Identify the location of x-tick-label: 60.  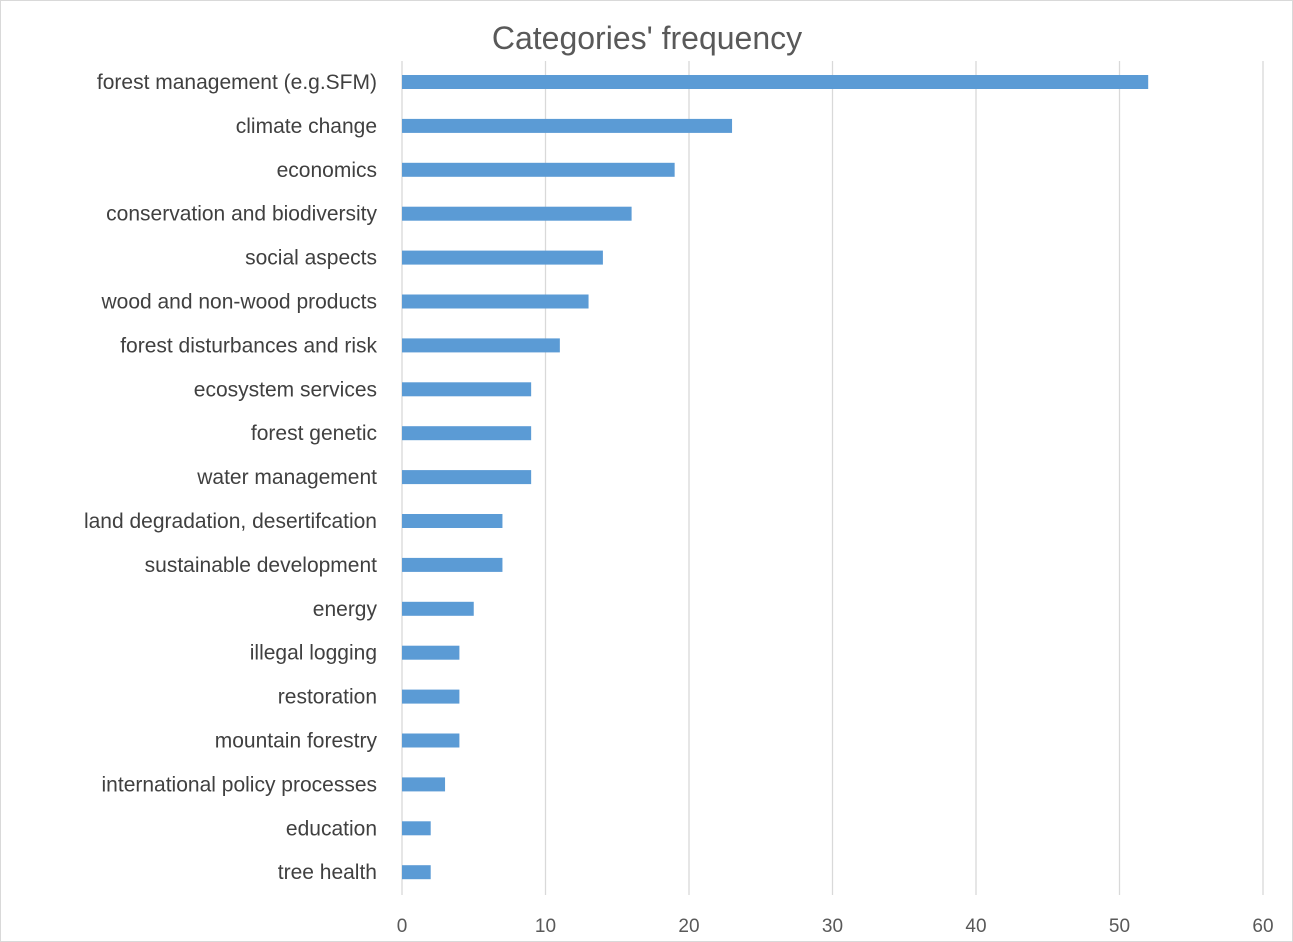
(1262, 926).